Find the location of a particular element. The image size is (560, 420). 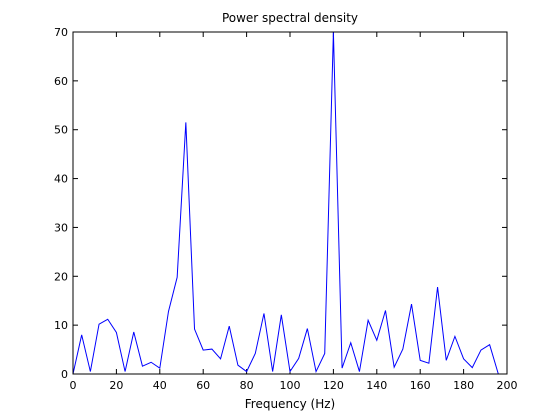

x-tick-label: 100 is located at coordinates (290, 385).